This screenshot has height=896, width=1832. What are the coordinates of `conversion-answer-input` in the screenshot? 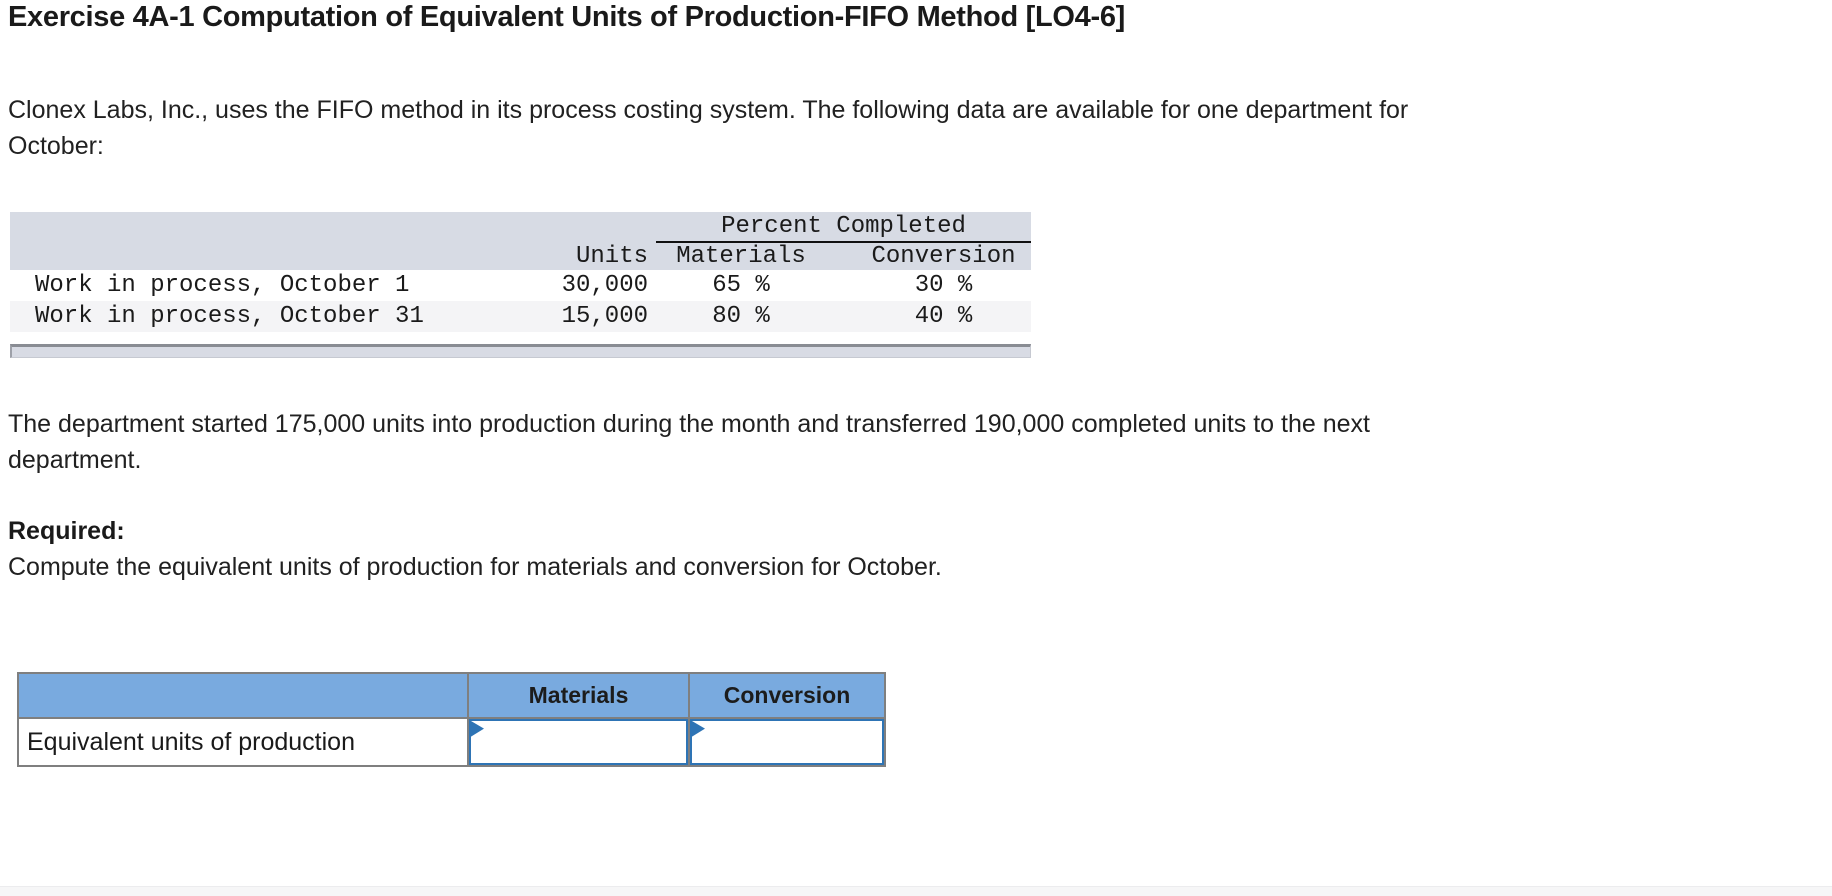 It's located at (787, 742).